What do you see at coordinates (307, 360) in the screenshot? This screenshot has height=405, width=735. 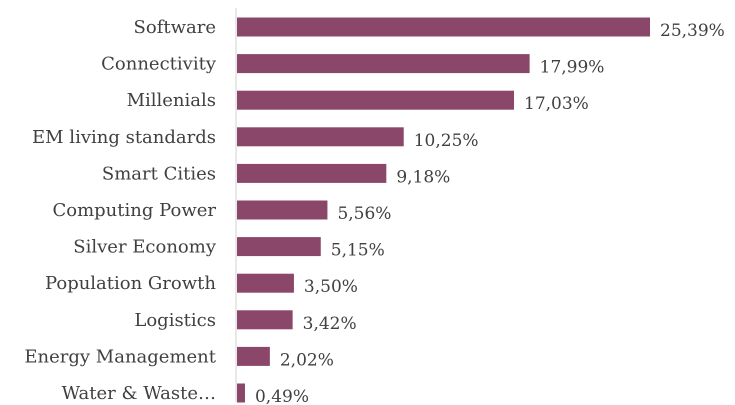 I see `value-label: 2,02%` at bounding box center [307, 360].